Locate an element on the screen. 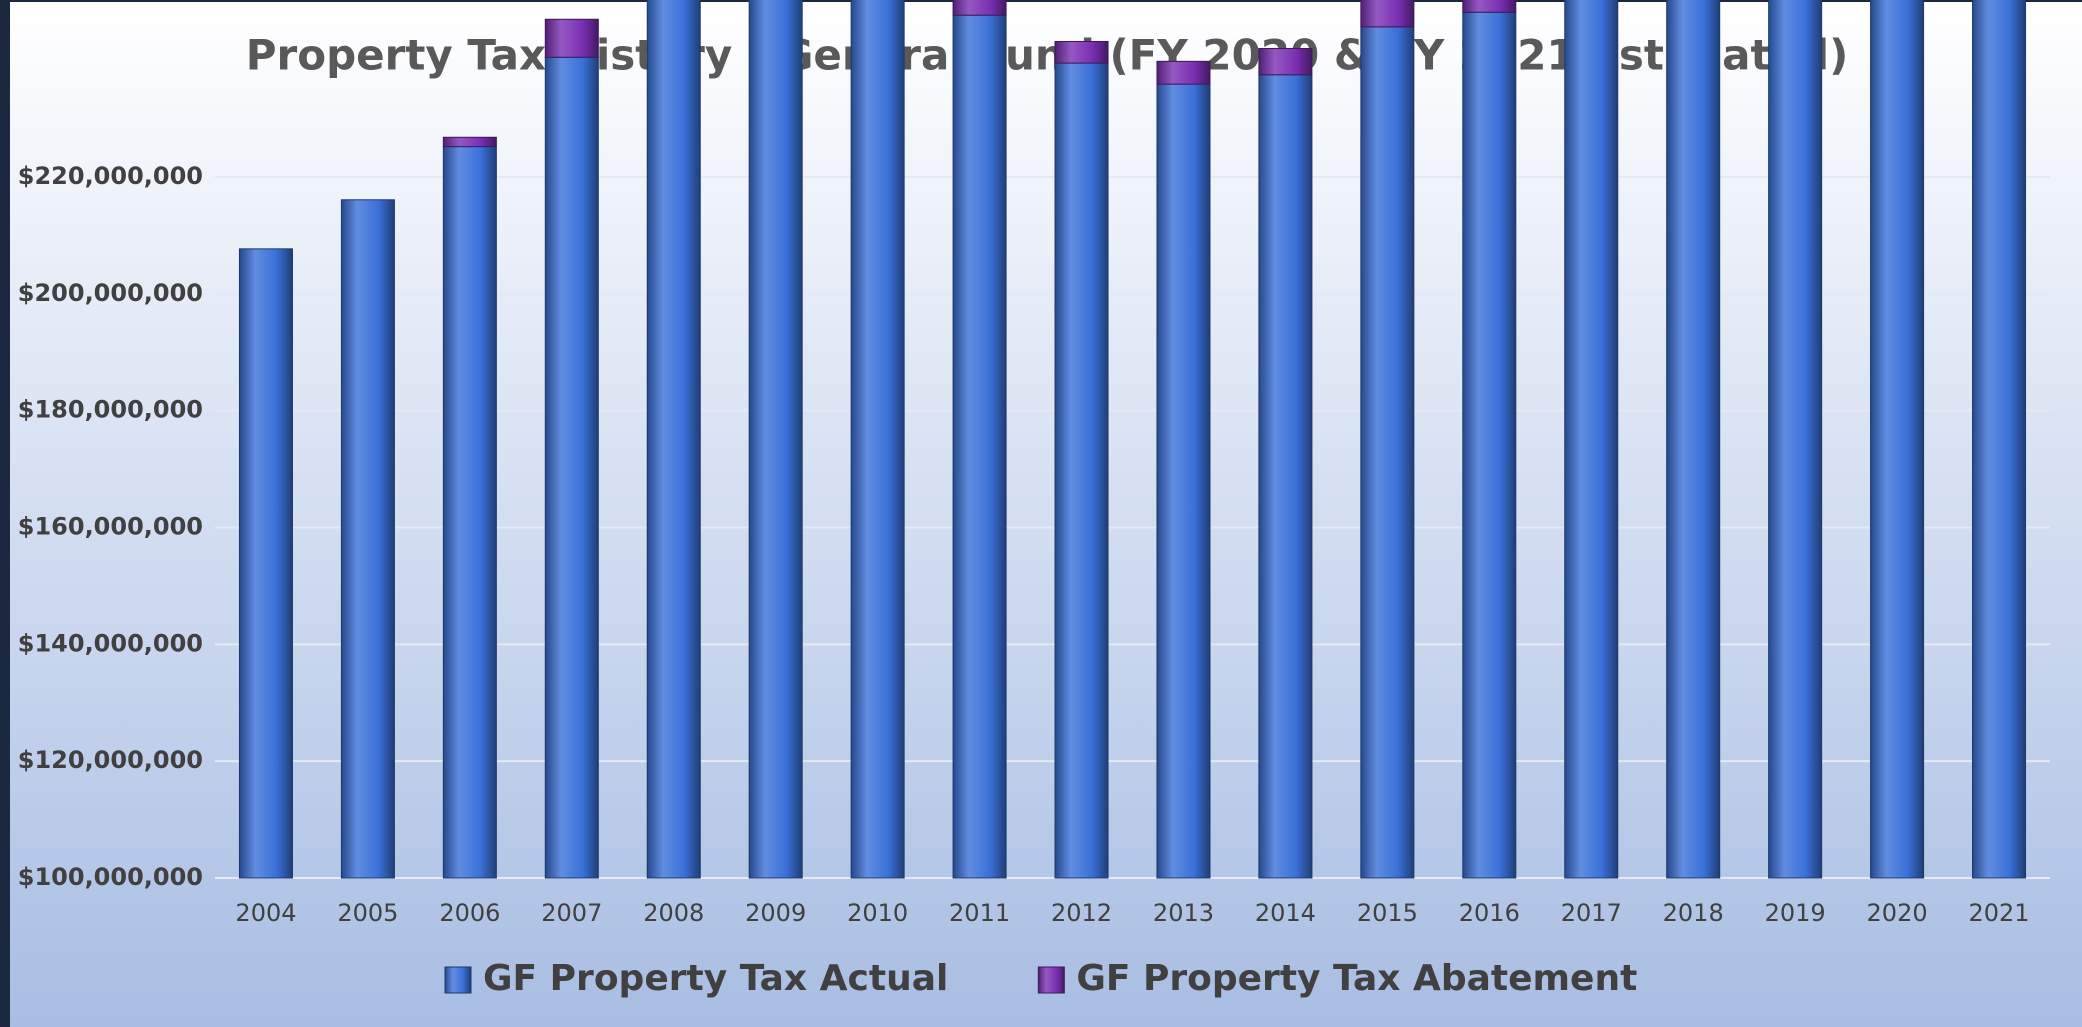  y-tick-label: $160,000,000 is located at coordinates (110, 527).